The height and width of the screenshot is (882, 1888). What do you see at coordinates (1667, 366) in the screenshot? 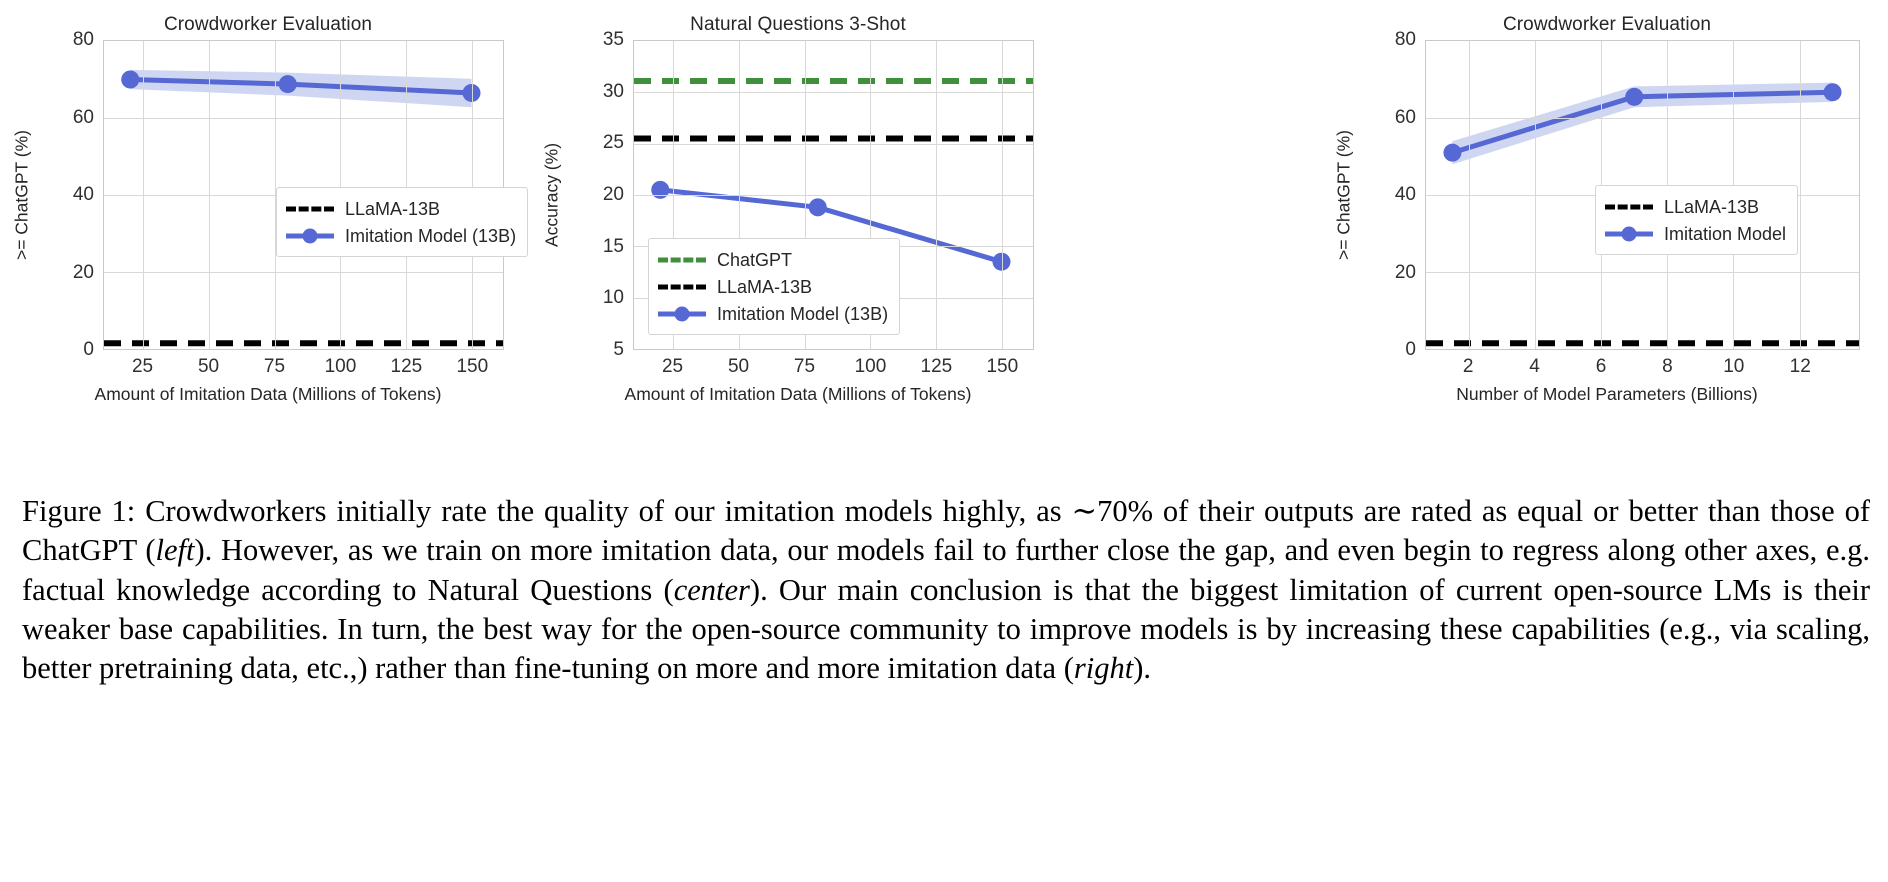
I see `x-tick-label: 8` at bounding box center [1667, 366].